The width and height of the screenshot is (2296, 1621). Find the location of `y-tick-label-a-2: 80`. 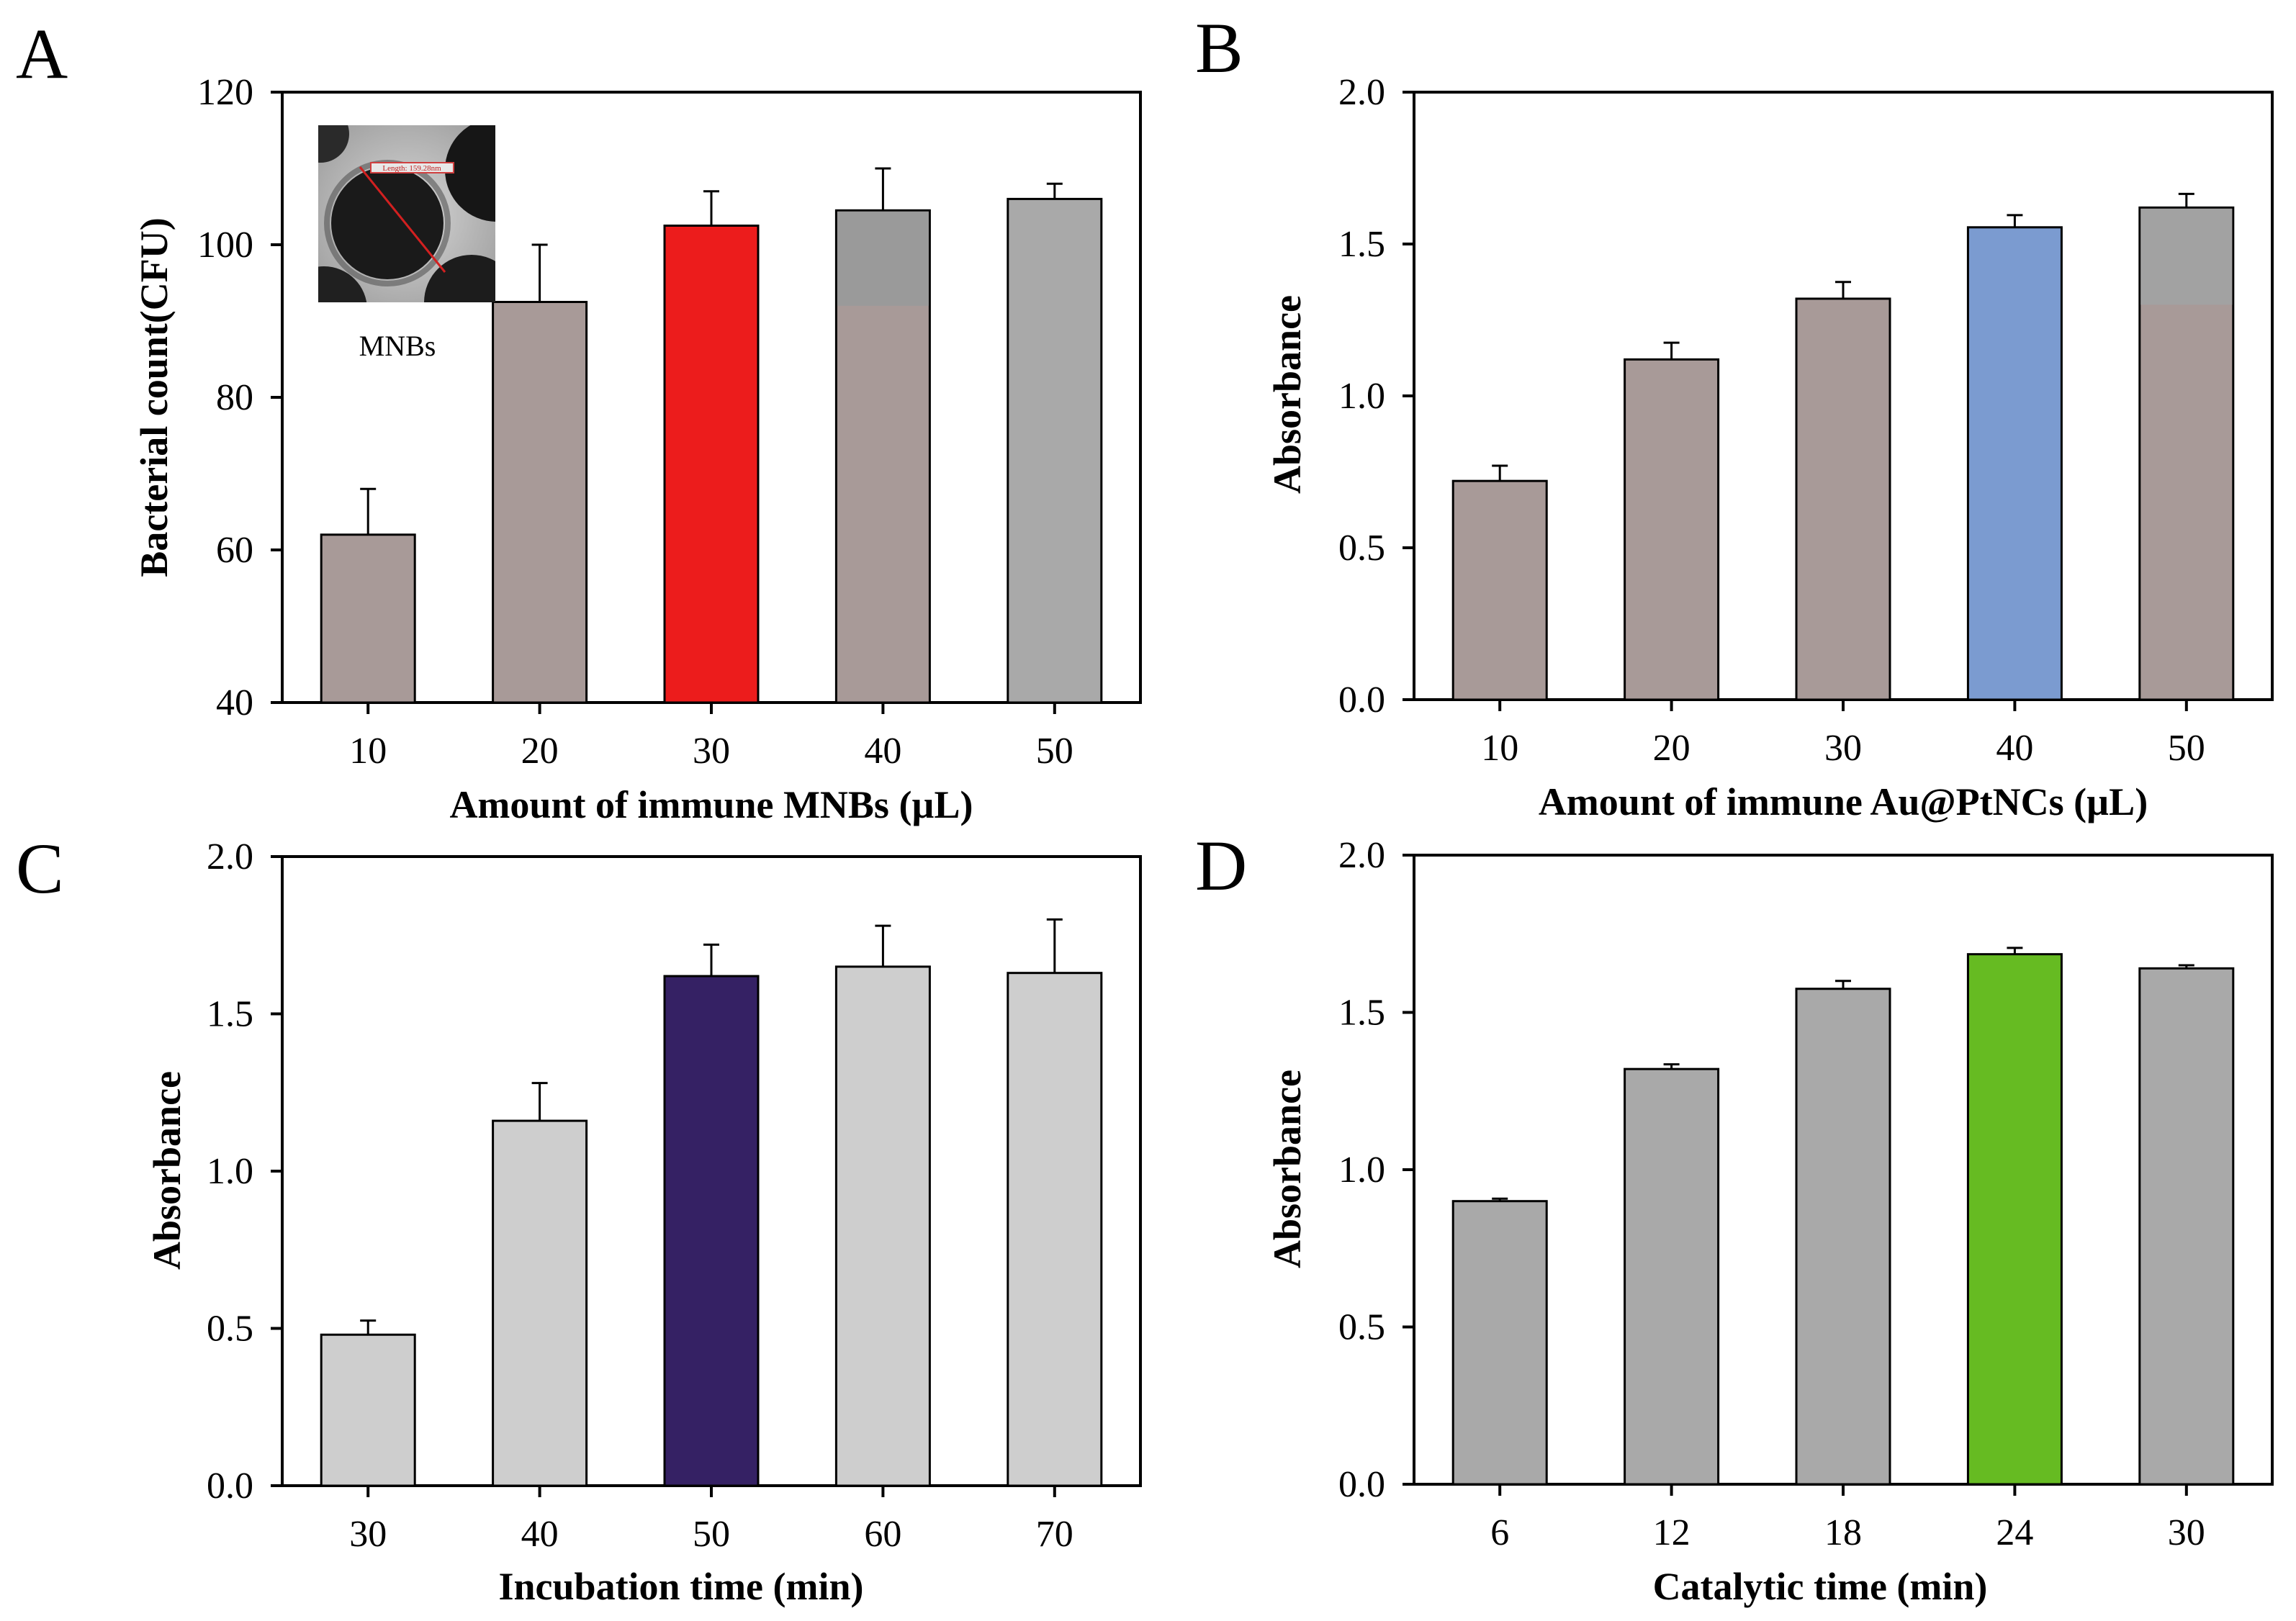

y-tick-label-a-2: 80 is located at coordinates (235, 398).